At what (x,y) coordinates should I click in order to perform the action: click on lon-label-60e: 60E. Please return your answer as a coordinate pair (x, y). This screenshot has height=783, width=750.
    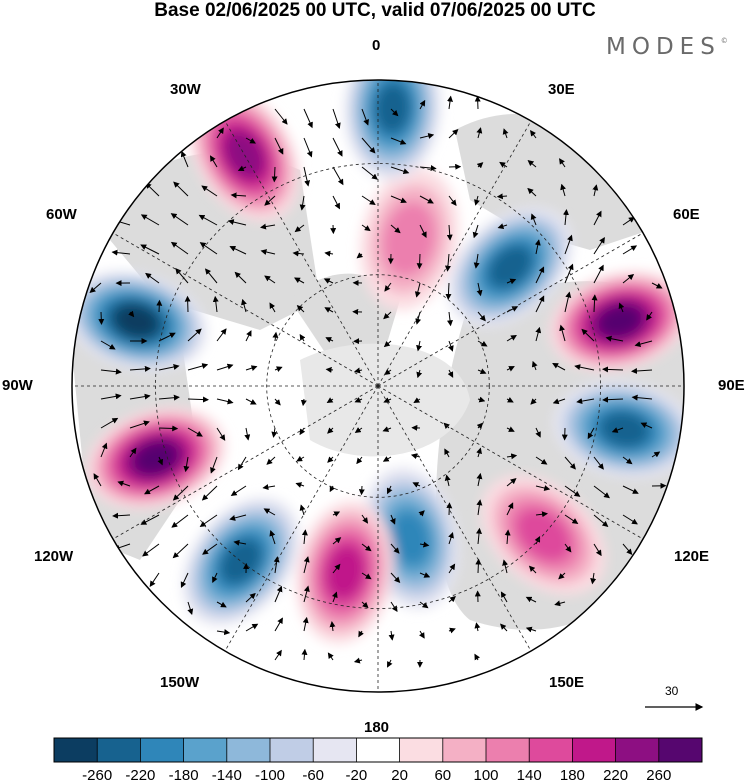
    Looking at the image, I should click on (686, 214).